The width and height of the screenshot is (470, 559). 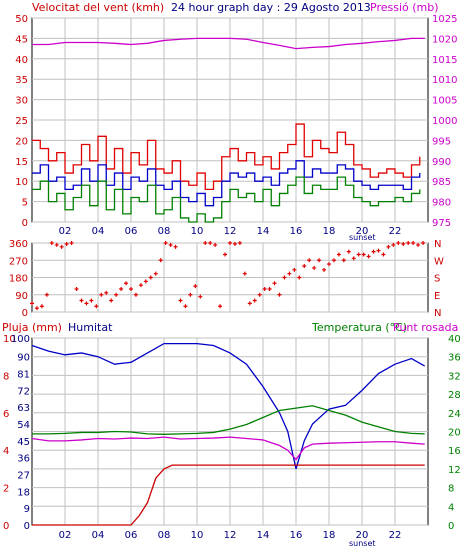 What do you see at coordinates (228, 495) in the screenshot?
I see `series-rain-line` at bounding box center [228, 495].